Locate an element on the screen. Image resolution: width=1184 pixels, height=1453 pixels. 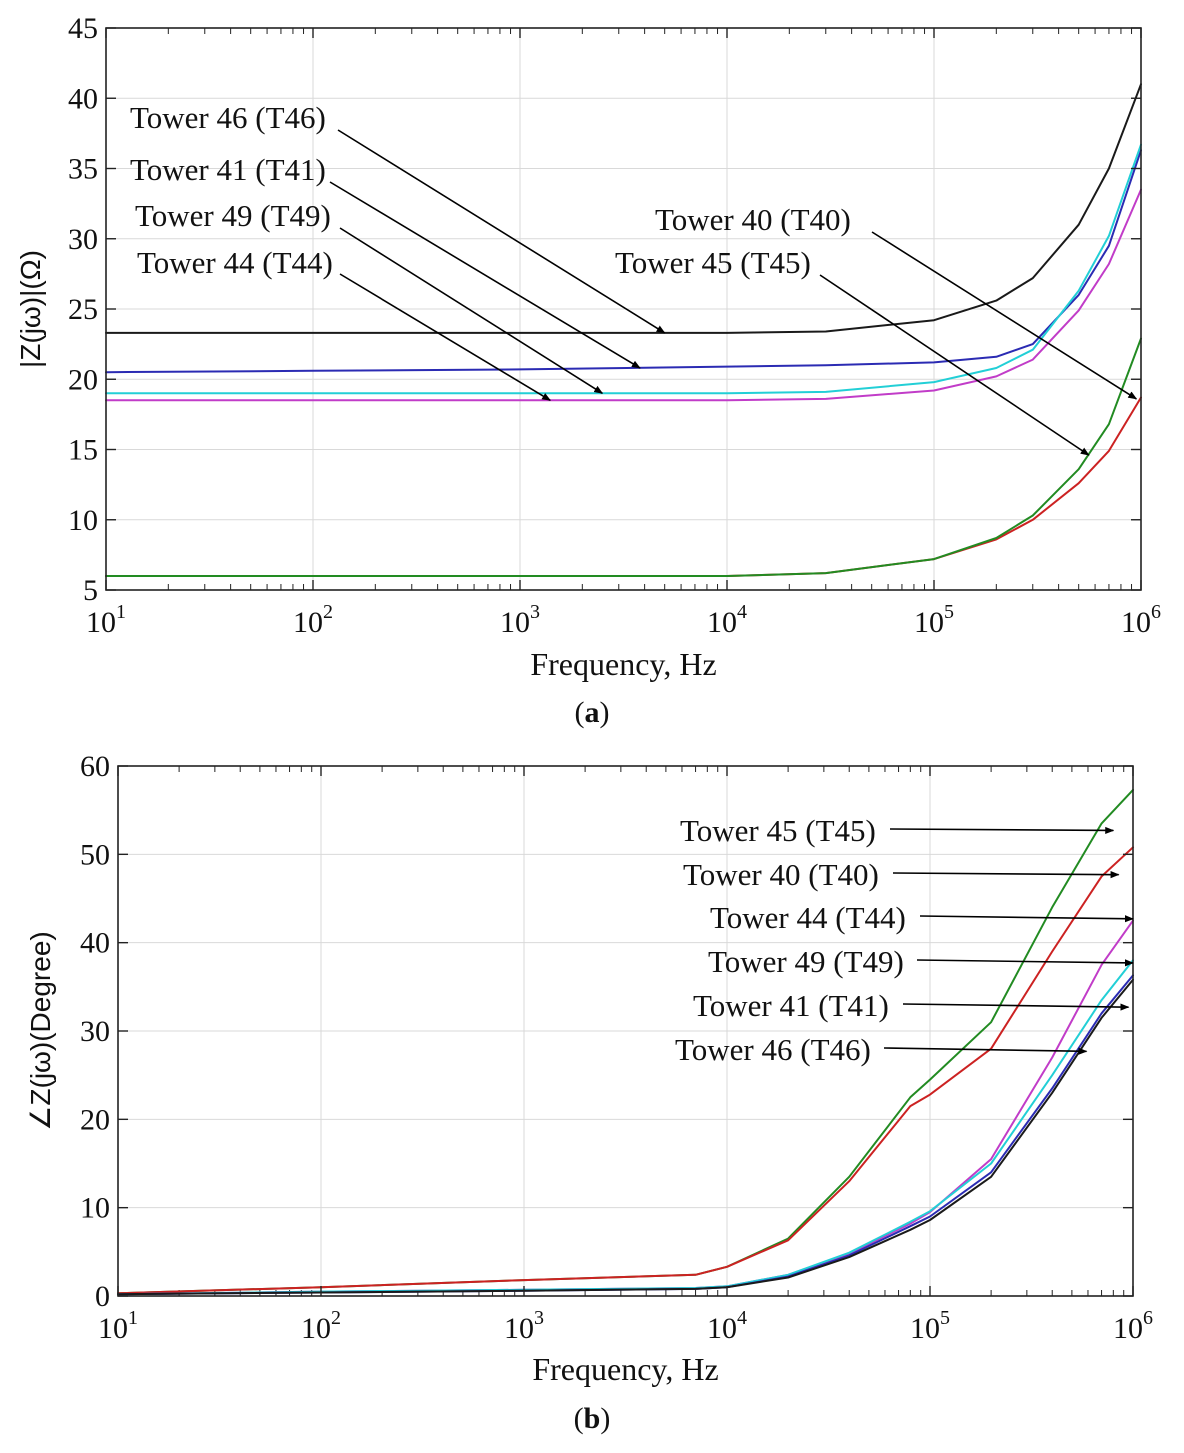
y-tick-label: 5 is located at coordinates (90, 590).